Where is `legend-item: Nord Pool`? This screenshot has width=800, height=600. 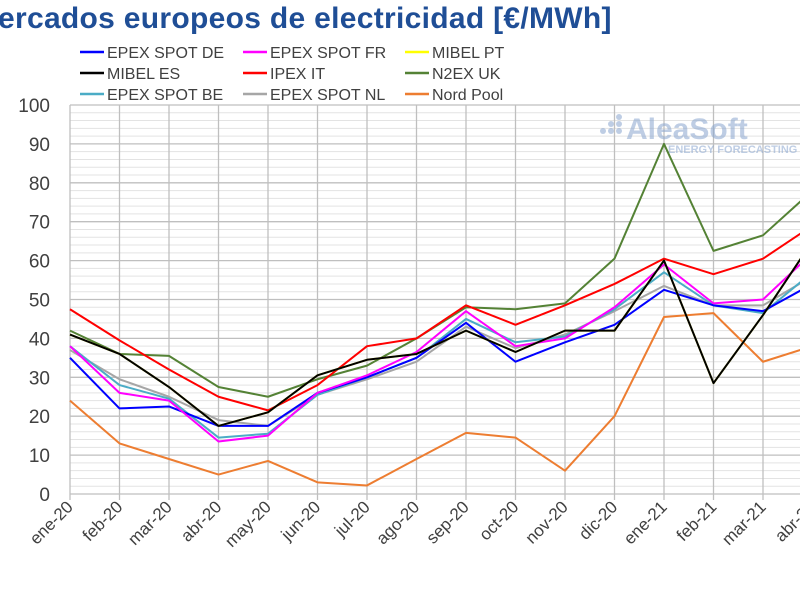
legend-item: Nord Pool is located at coordinates (454, 95).